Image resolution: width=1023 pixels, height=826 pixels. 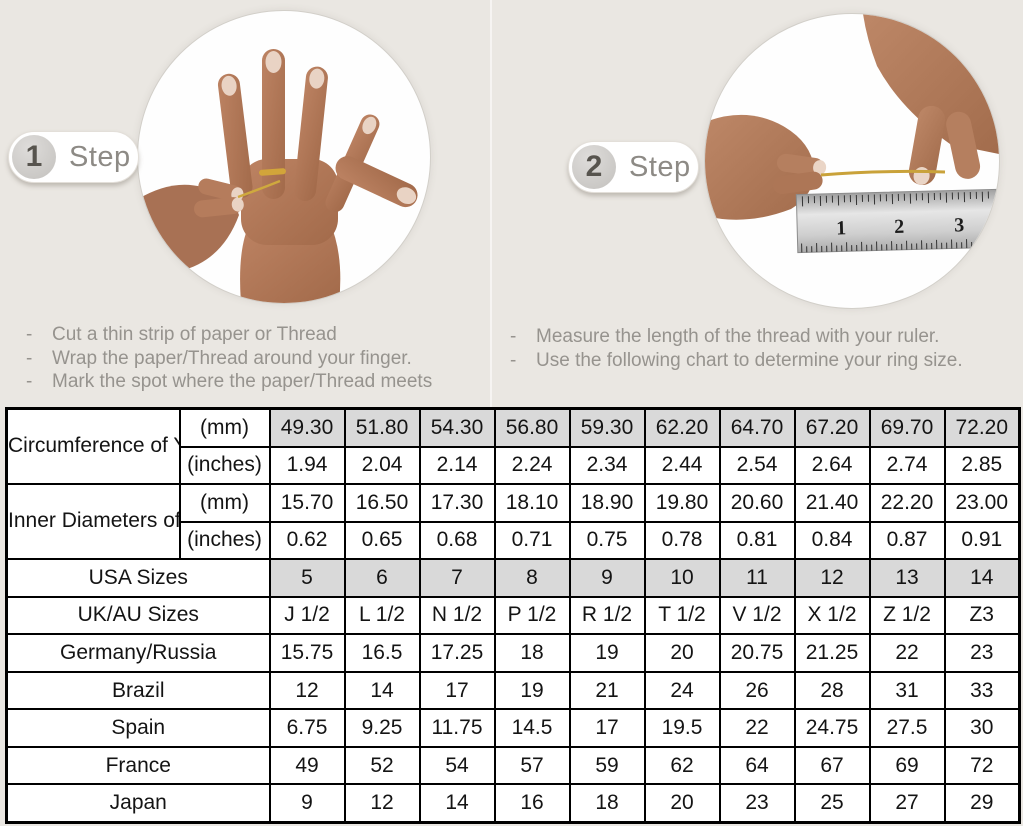 What do you see at coordinates (532, 503) in the screenshot?
I see `value-cell: 18.10` at bounding box center [532, 503].